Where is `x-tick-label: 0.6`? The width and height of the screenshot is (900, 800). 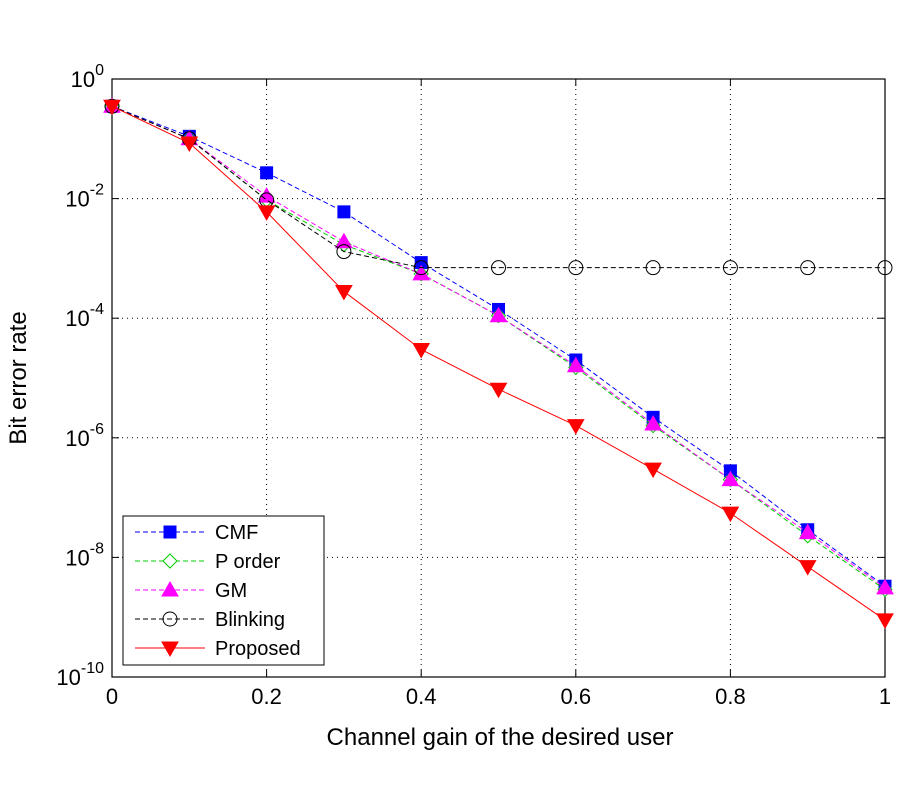 x-tick-label: 0.6 is located at coordinates (576, 696).